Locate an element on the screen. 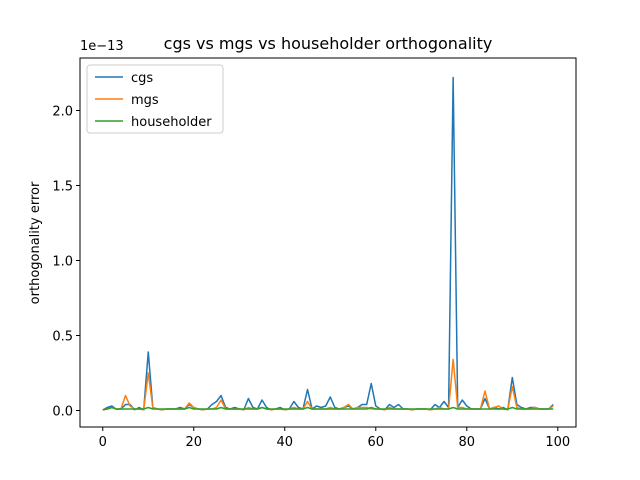 The width and height of the screenshot is (640, 480). legend: cgs mgs householder is located at coordinates (155, 99).